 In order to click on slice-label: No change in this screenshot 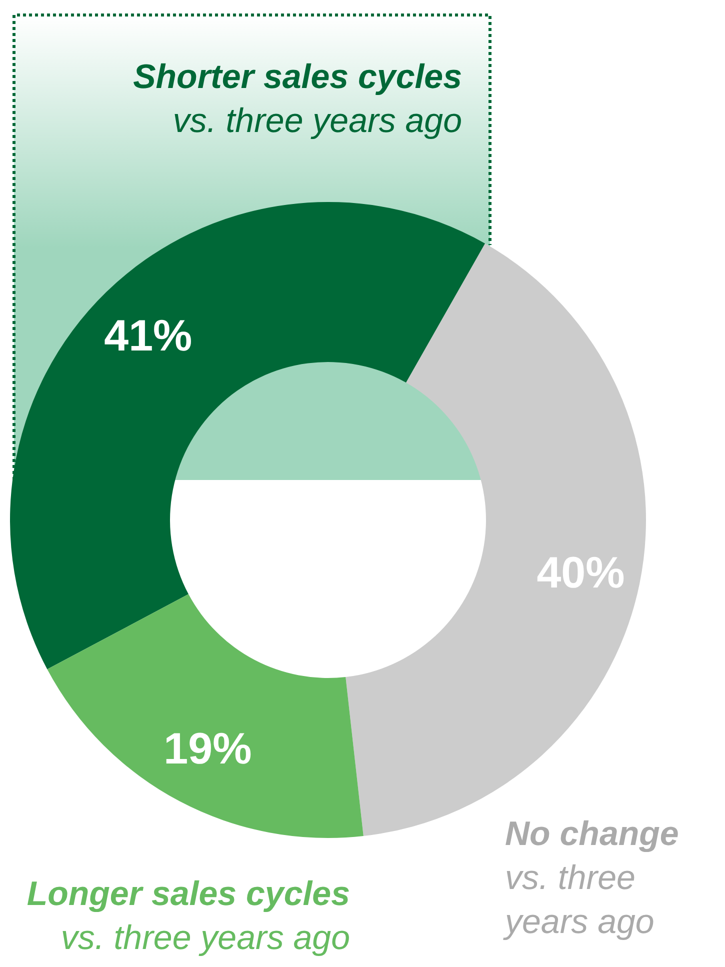, I will do `click(592, 834)`.